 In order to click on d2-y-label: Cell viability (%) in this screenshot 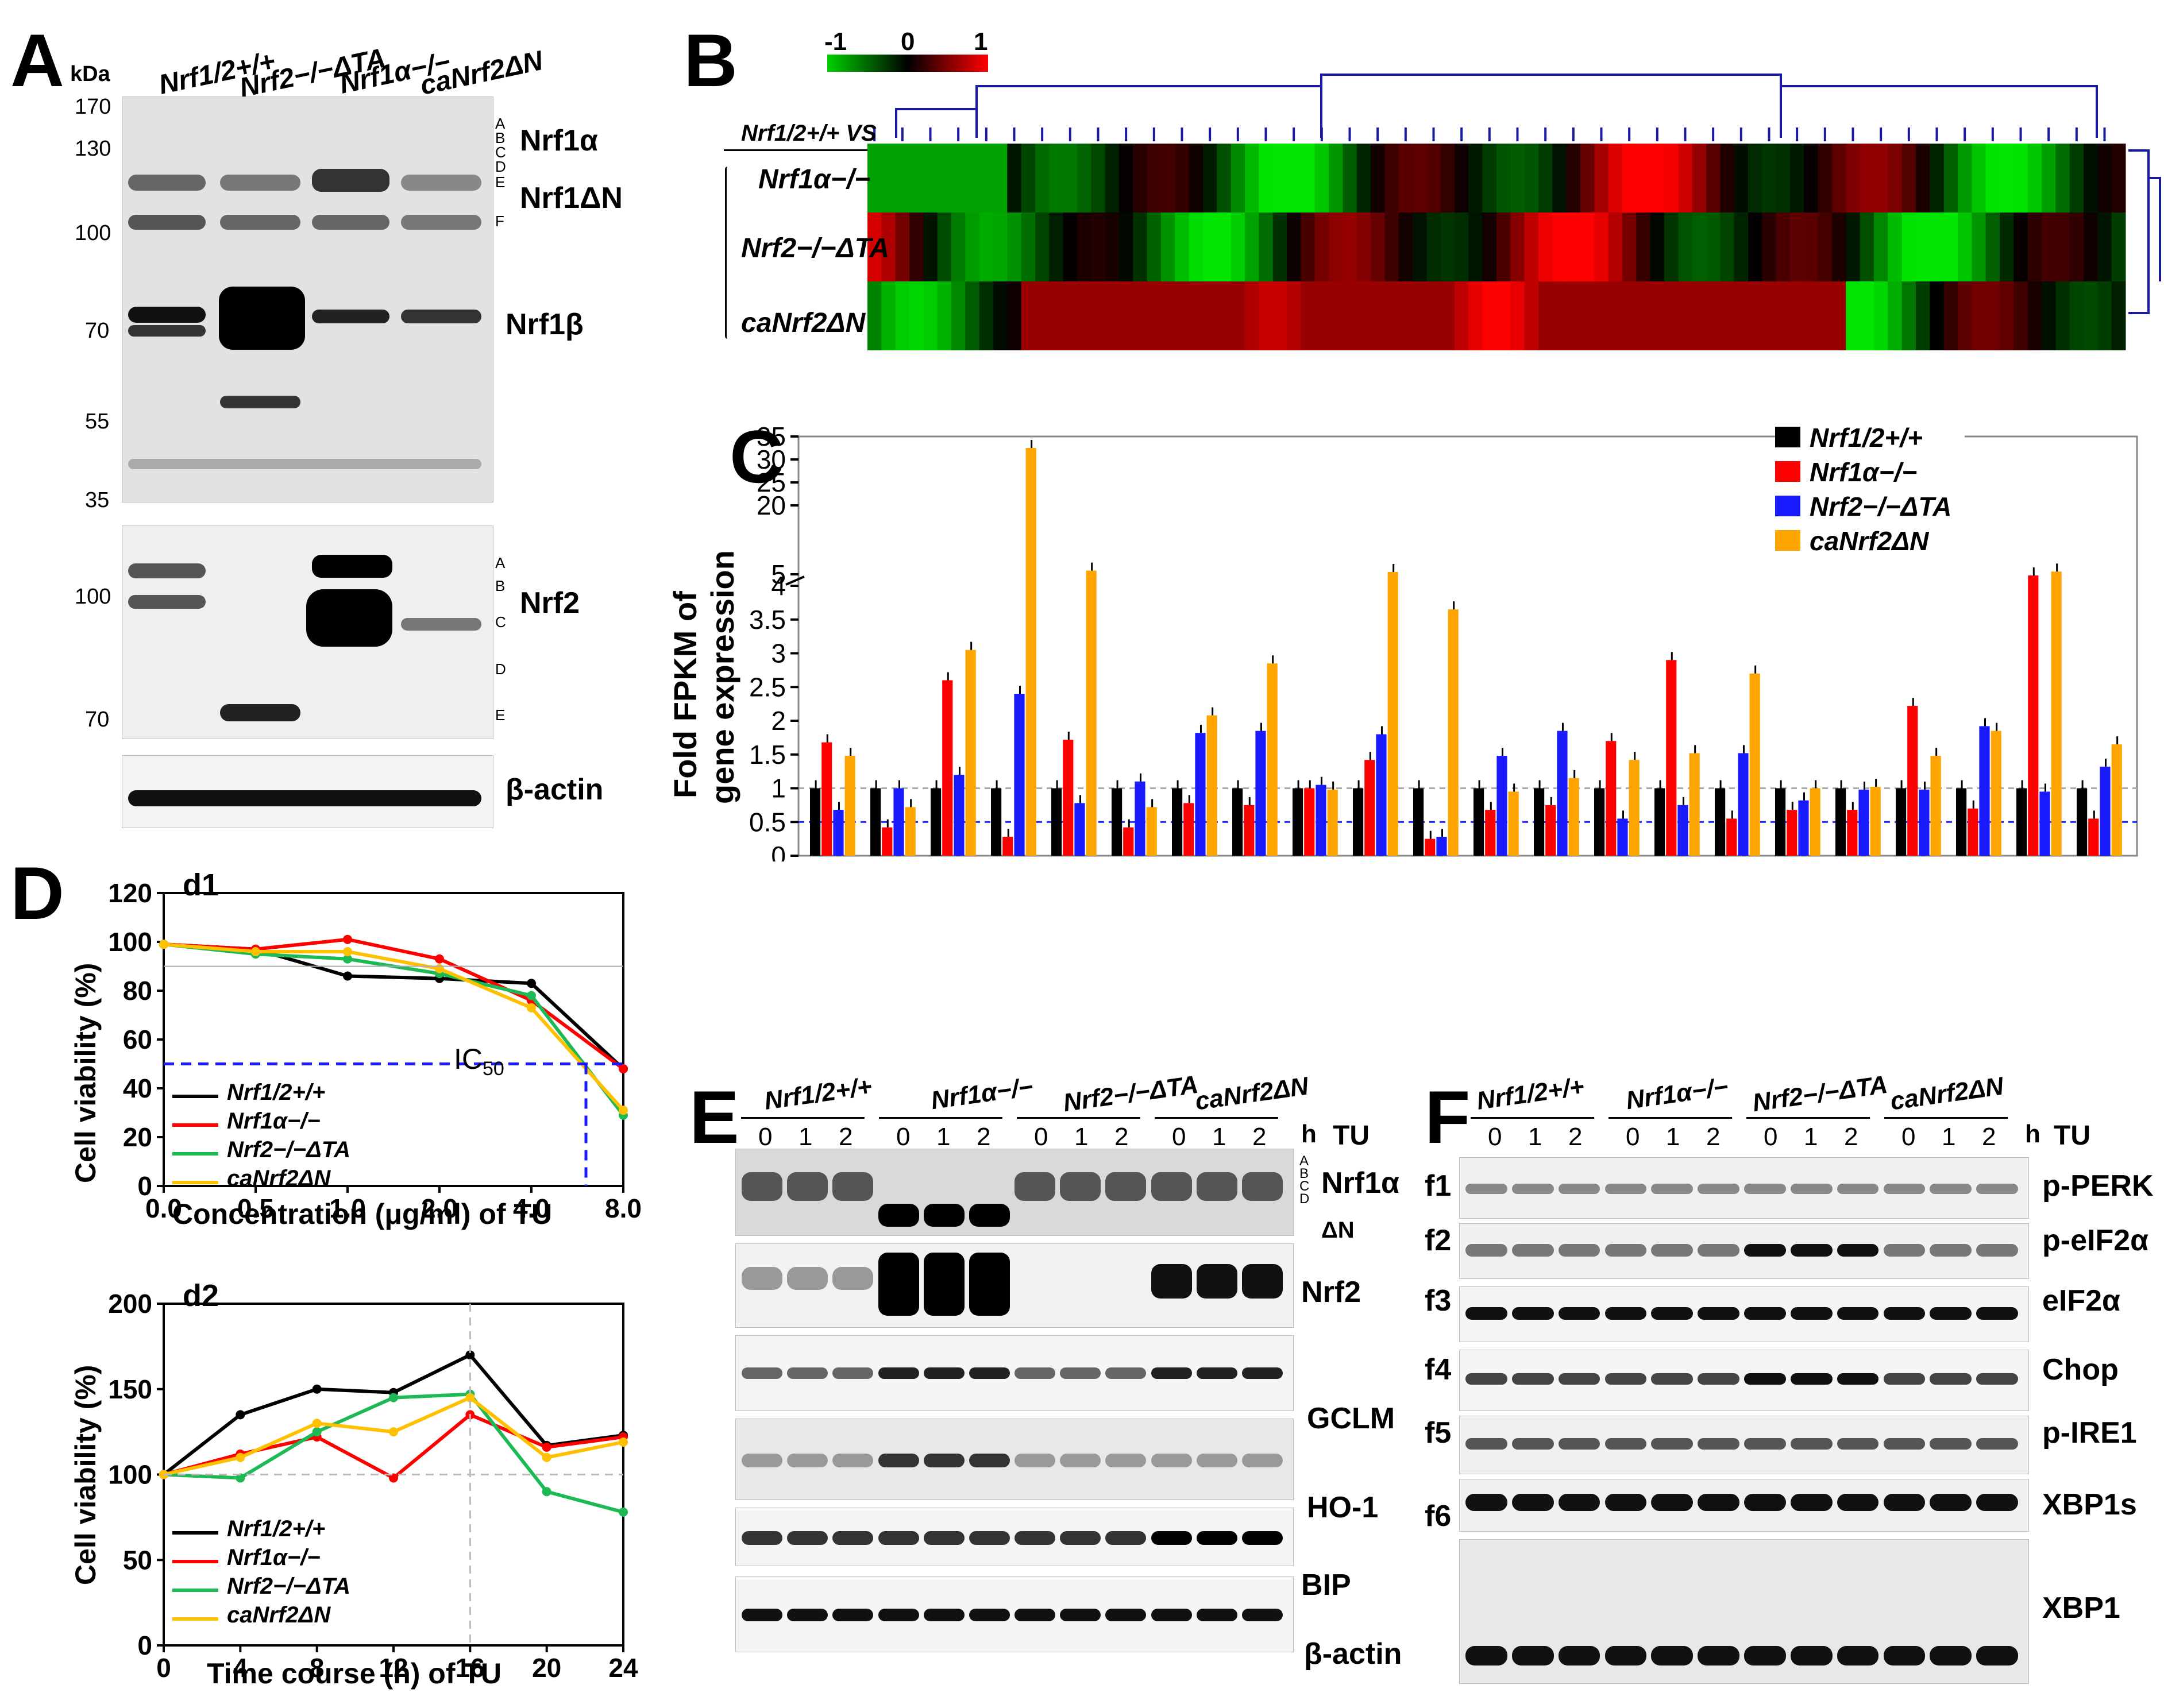, I will do `click(86, 1475)`.